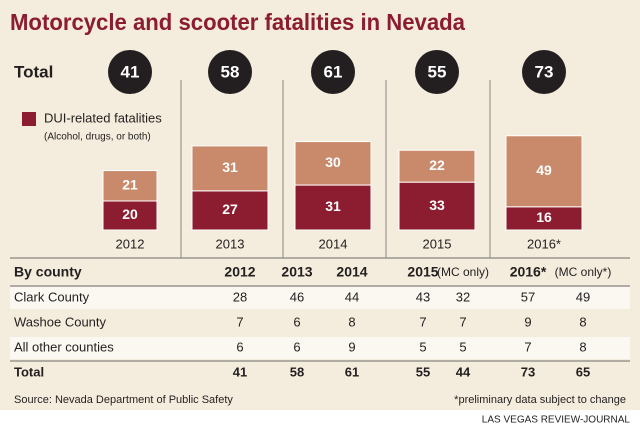  Describe the element at coordinates (52, 296) in the screenshot. I see `table-cell: Clark County` at that location.